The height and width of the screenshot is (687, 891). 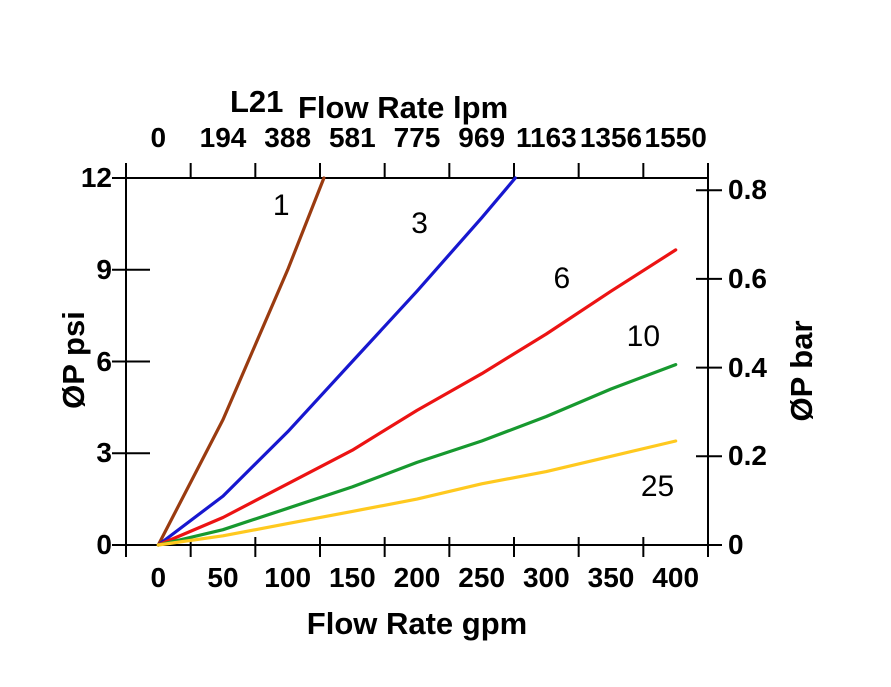 I want to click on top-axis-tick-label: 775, so click(x=417, y=137).